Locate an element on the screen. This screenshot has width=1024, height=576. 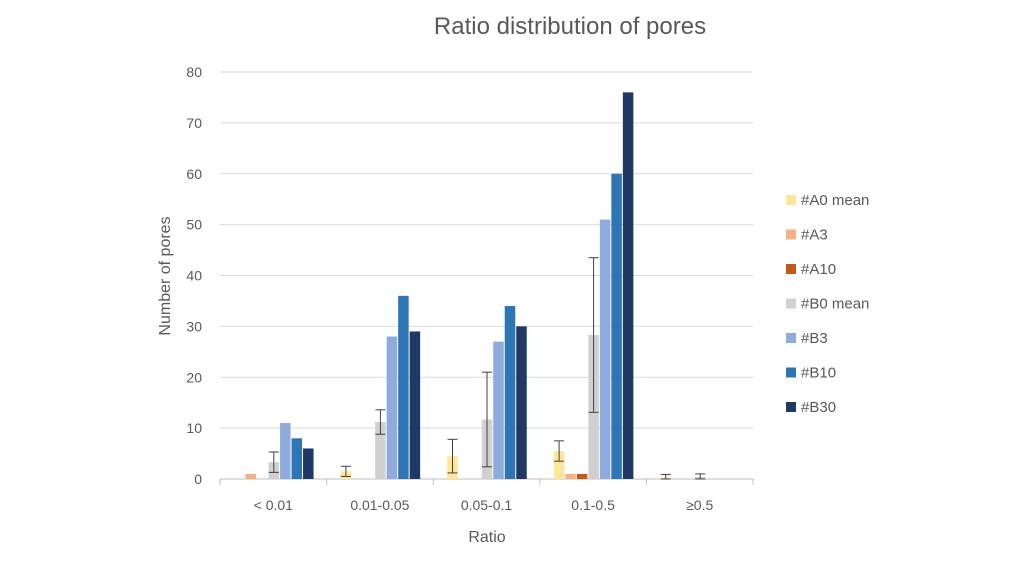
legend-label: #B10 is located at coordinates (818, 373).